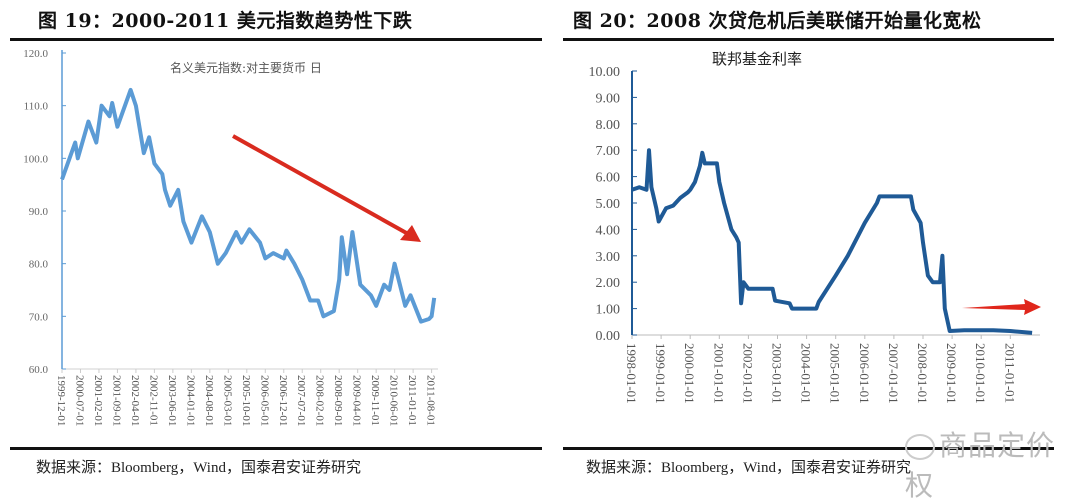 This screenshot has width=1080, height=504. I want to click on x-tick-label: 2010-01-01, so click(980, 373).